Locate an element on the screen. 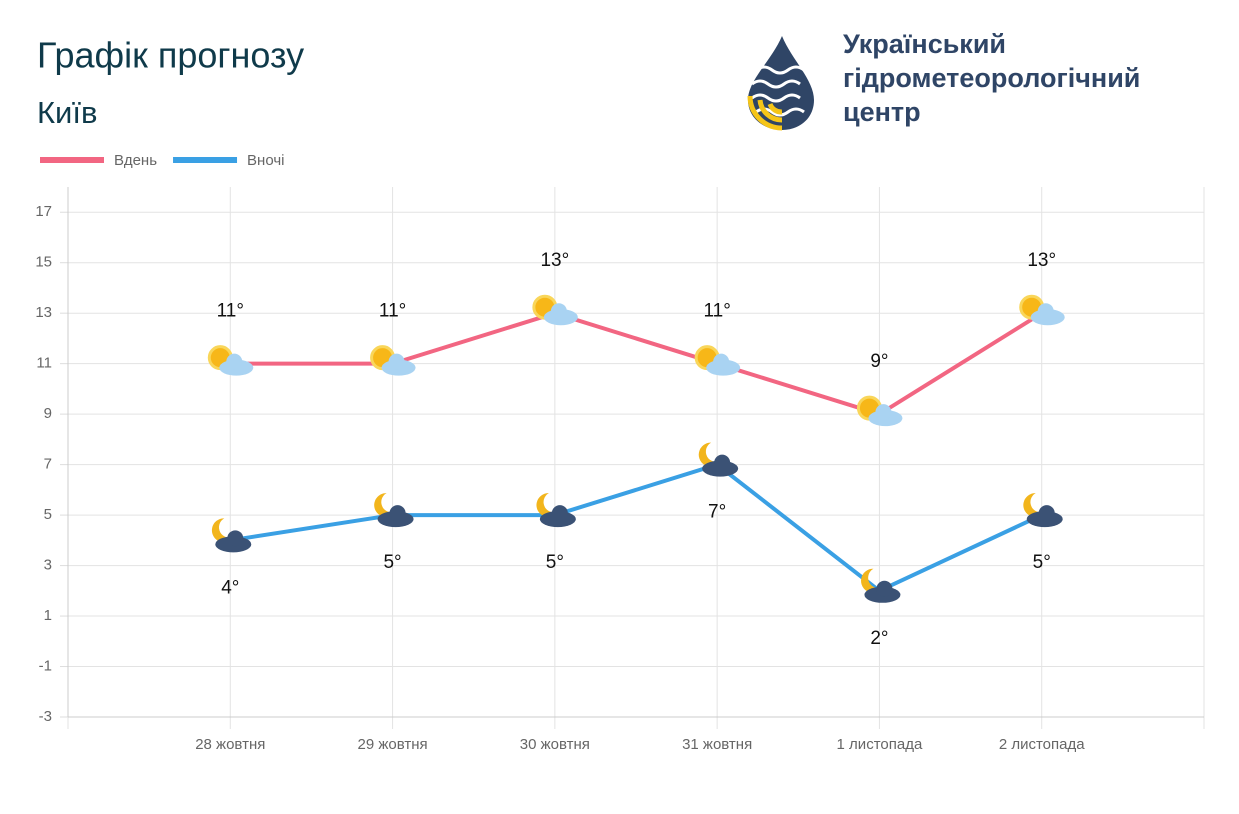  x-tick-label: 29 жовтня is located at coordinates (392, 744).